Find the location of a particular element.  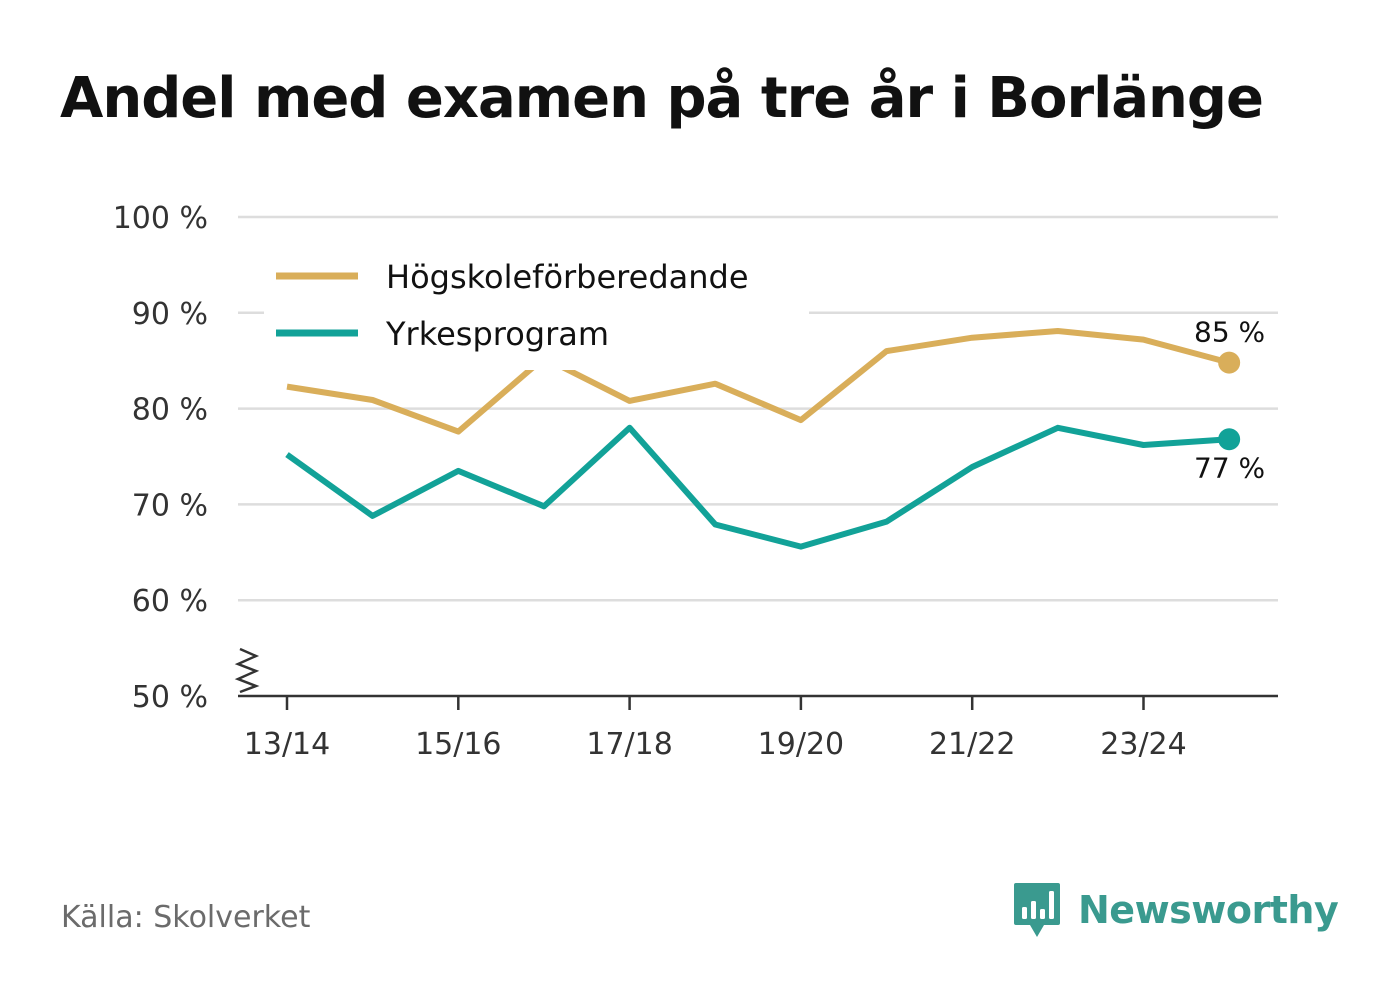

x-tick-label: 19/20 is located at coordinates (801, 744).